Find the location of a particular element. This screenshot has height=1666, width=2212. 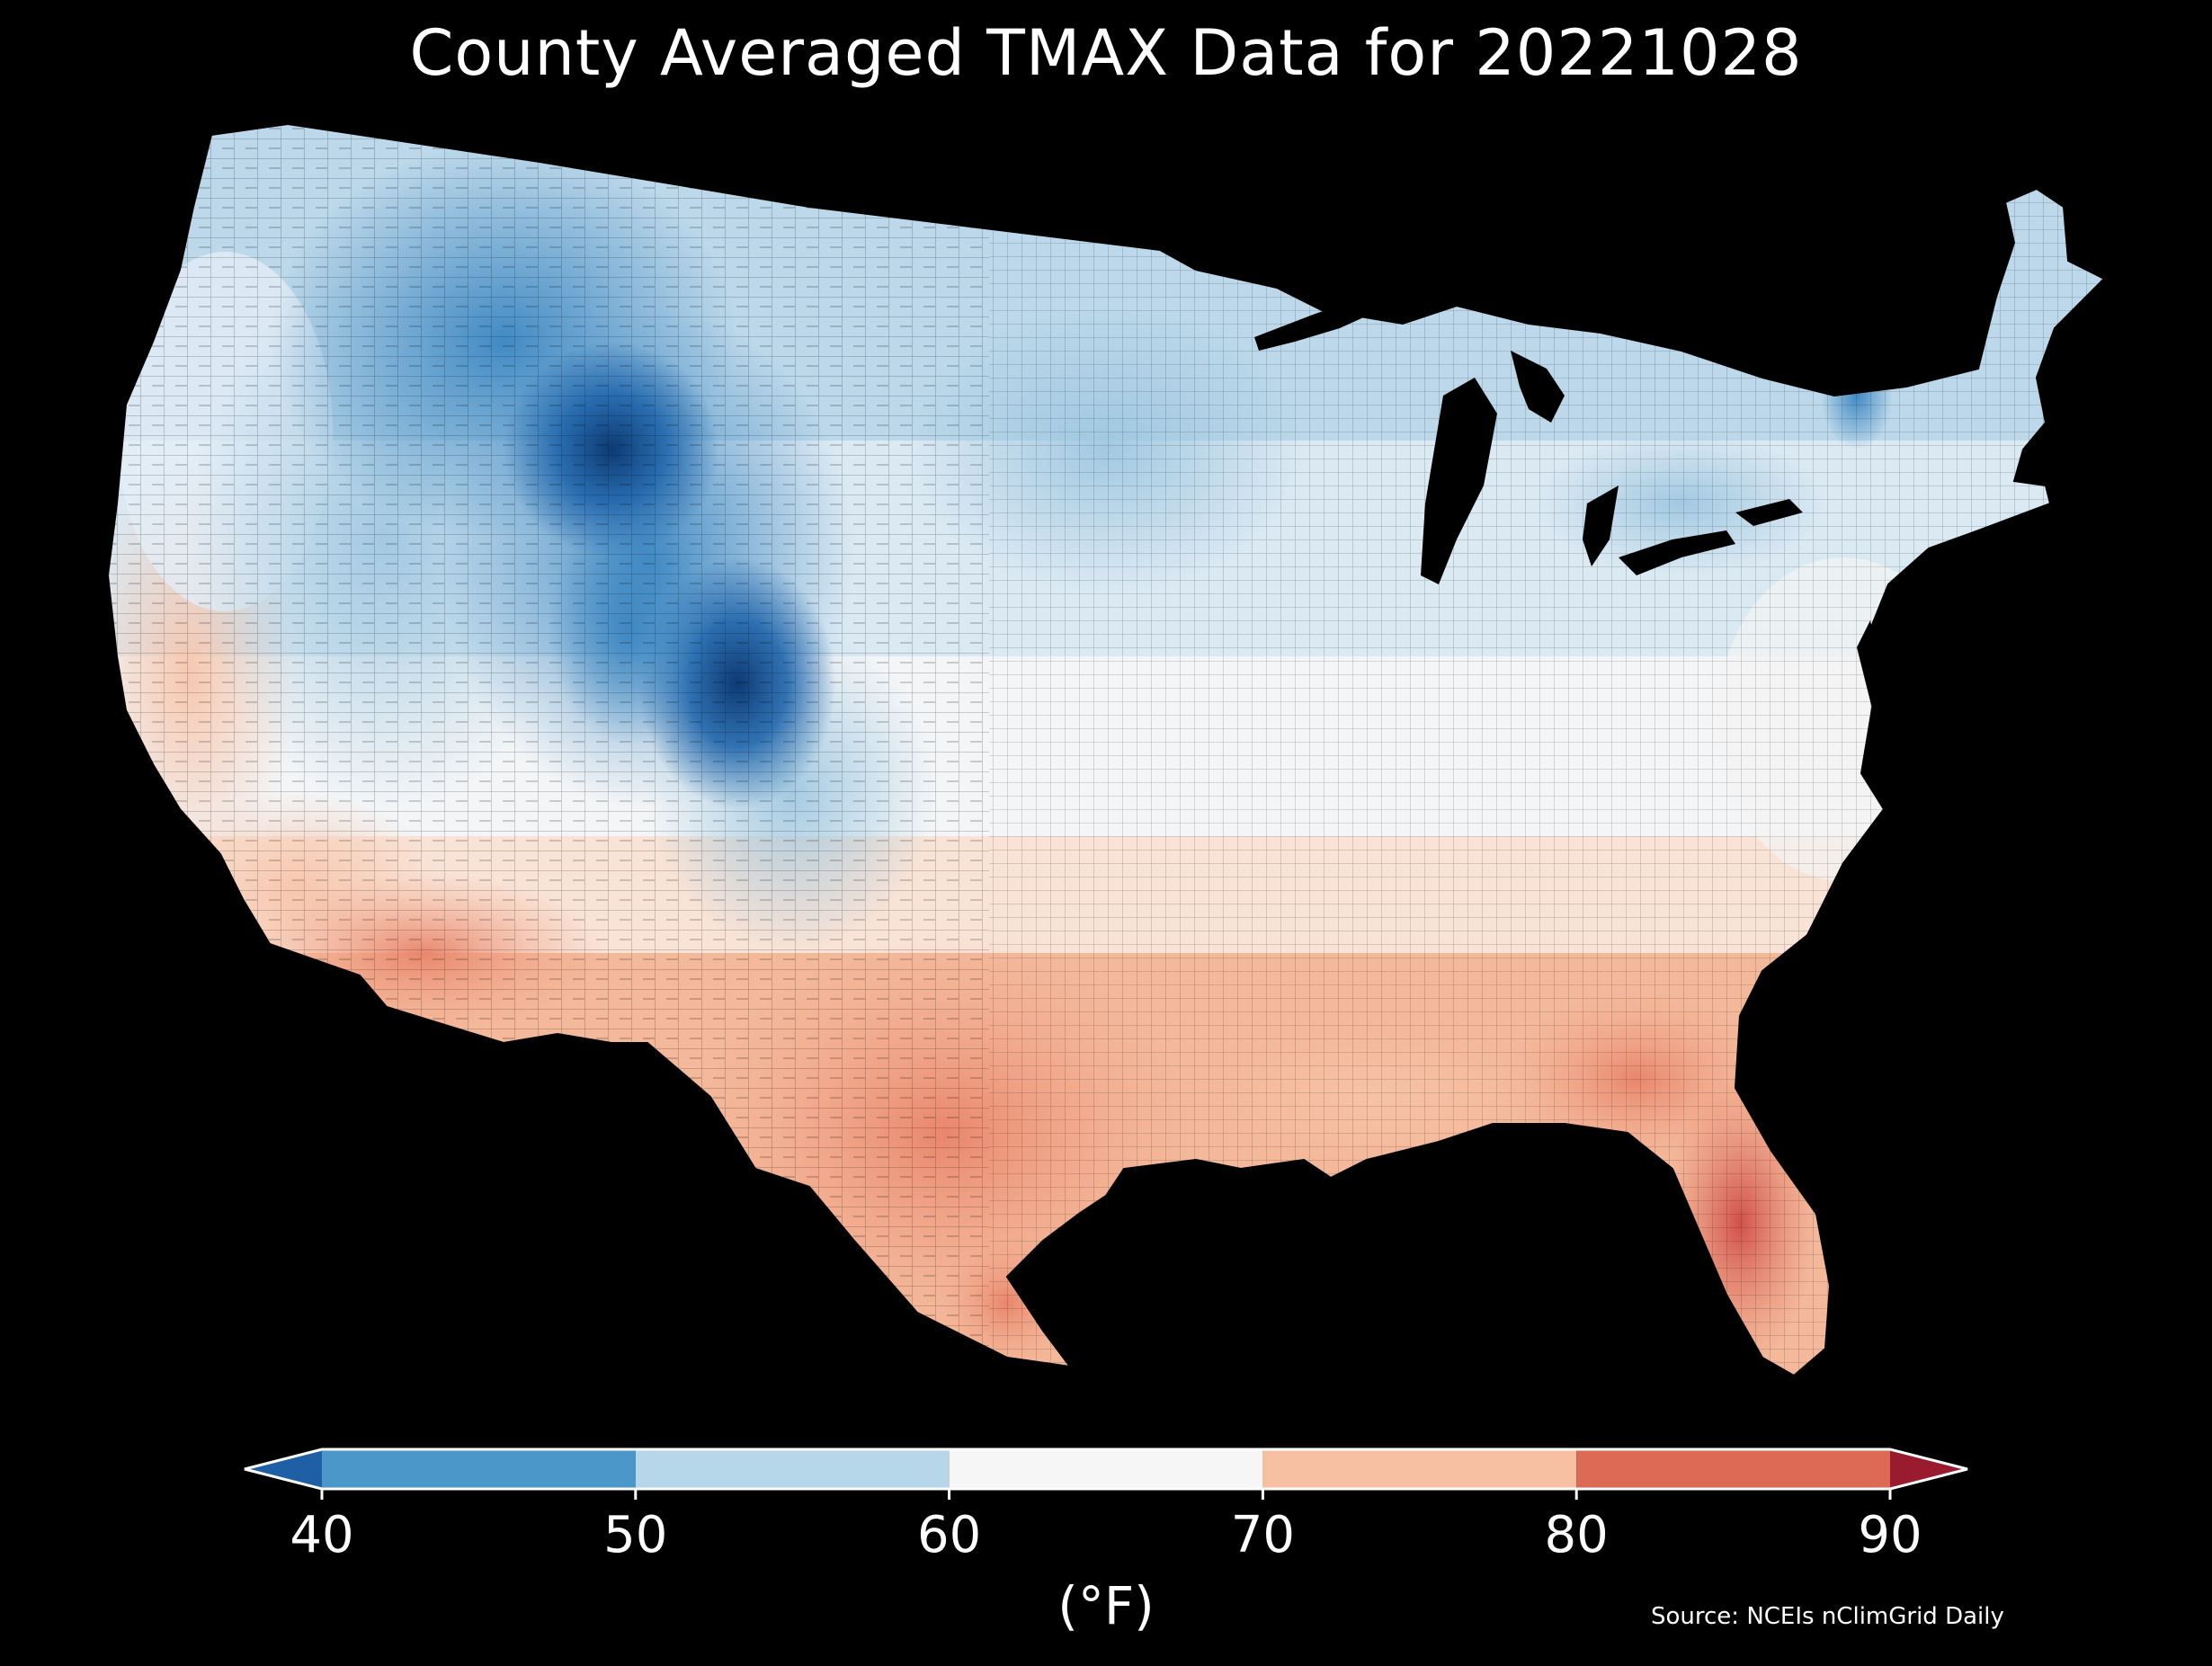

colorbar-tick-label: 40 is located at coordinates (322, 1535).